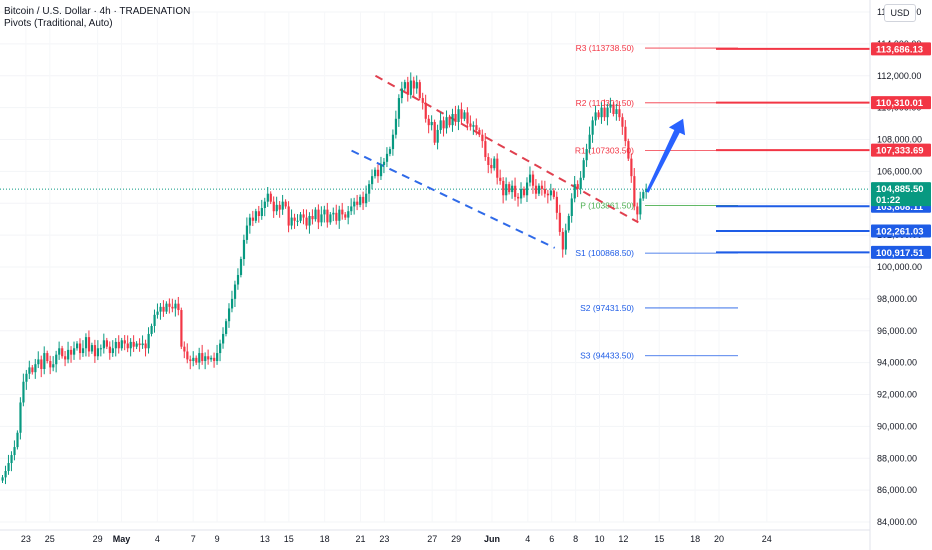  What do you see at coordinates (456, 539) in the screenshot?
I see `time-tick-label: 29` at bounding box center [456, 539].